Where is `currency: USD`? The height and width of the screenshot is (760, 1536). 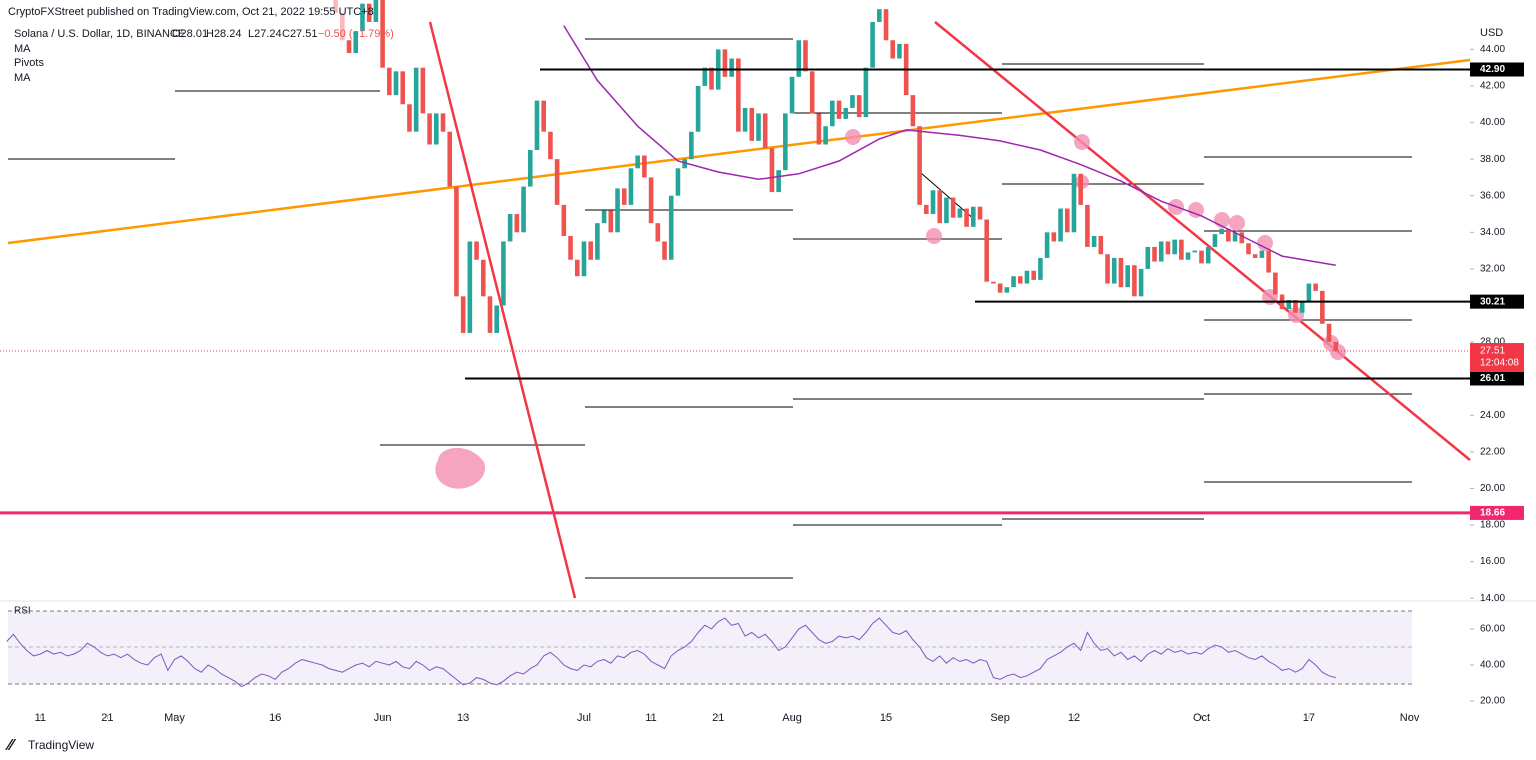 currency: USD is located at coordinates (1491, 33).